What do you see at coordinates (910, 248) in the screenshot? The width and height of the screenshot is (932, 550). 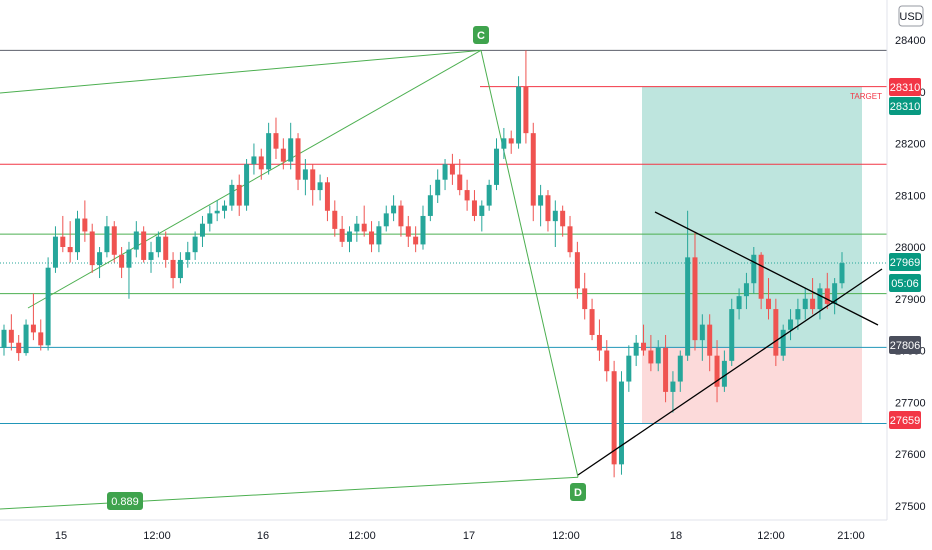 I see `price-tick-label: 28000` at bounding box center [910, 248].